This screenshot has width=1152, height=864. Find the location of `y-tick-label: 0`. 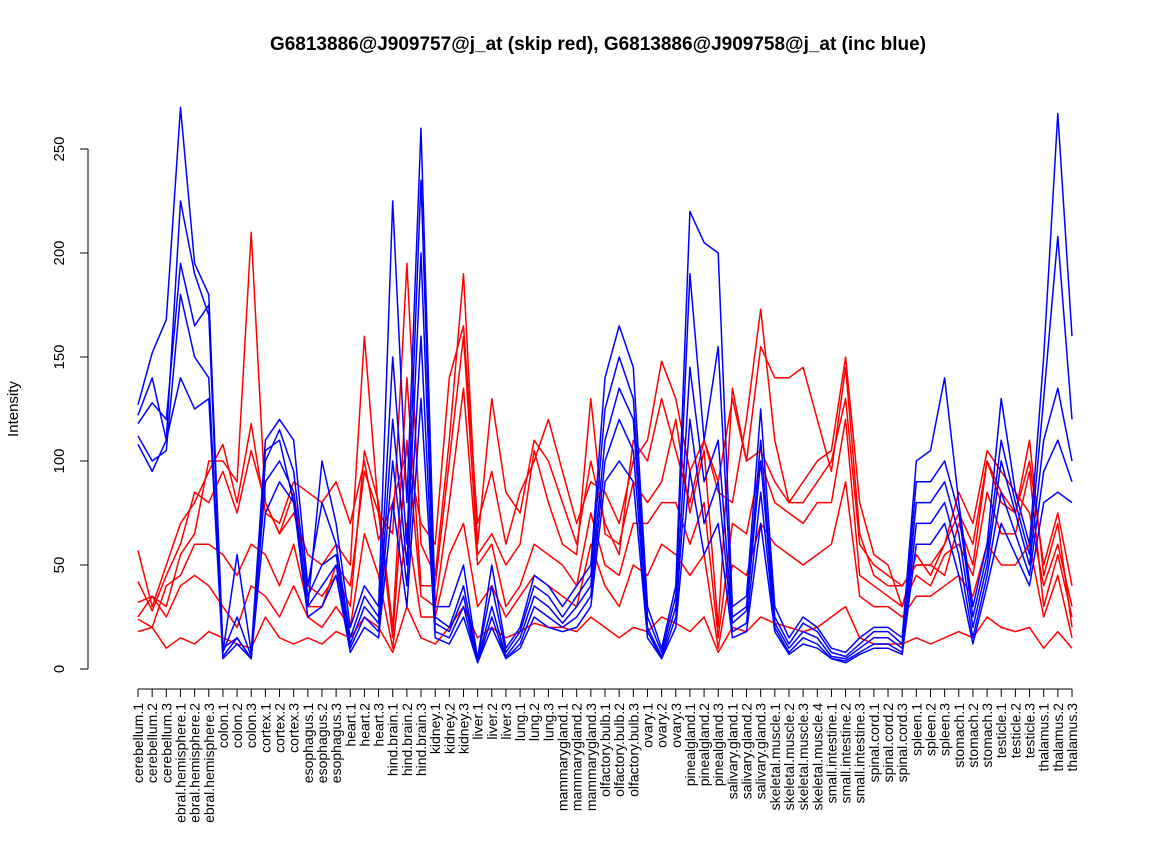

y-tick-label: 0 is located at coordinates (59, 669).